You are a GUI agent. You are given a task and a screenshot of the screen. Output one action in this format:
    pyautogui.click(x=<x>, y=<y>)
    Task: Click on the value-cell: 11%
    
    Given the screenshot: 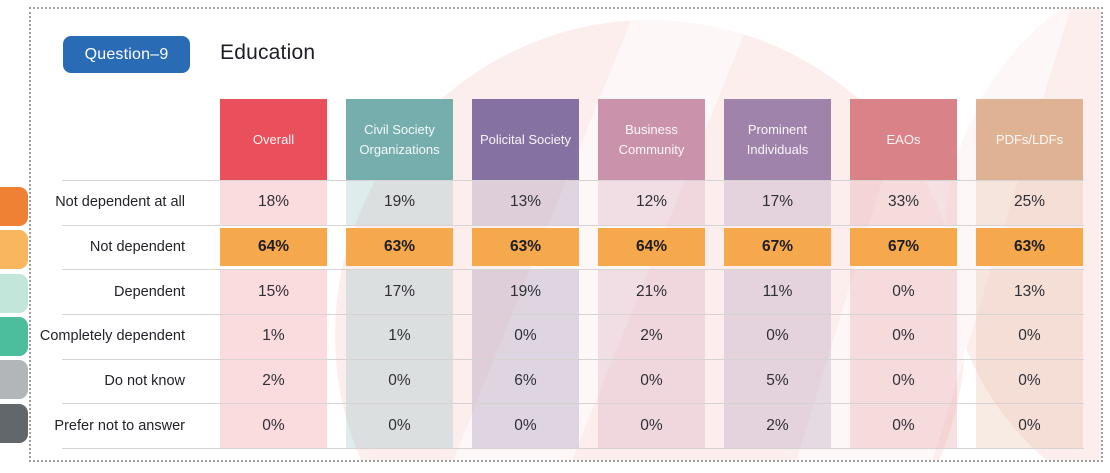 What is the action you would take?
    pyautogui.click(x=777, y=291)
    